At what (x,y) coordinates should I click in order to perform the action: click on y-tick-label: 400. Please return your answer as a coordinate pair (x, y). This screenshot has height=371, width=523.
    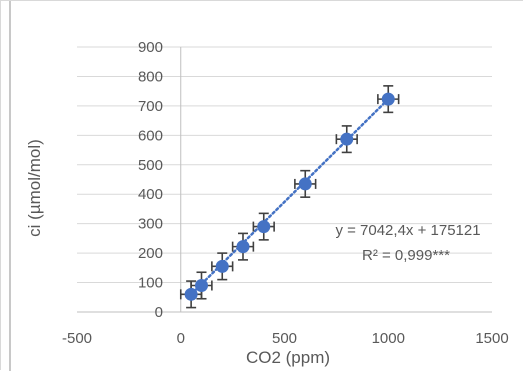
    Looking at the image, I should click on (150, 194).